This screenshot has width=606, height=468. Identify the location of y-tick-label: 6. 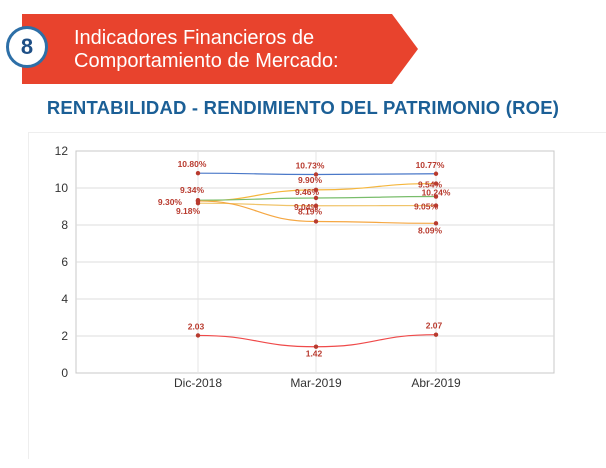
(64, 262).